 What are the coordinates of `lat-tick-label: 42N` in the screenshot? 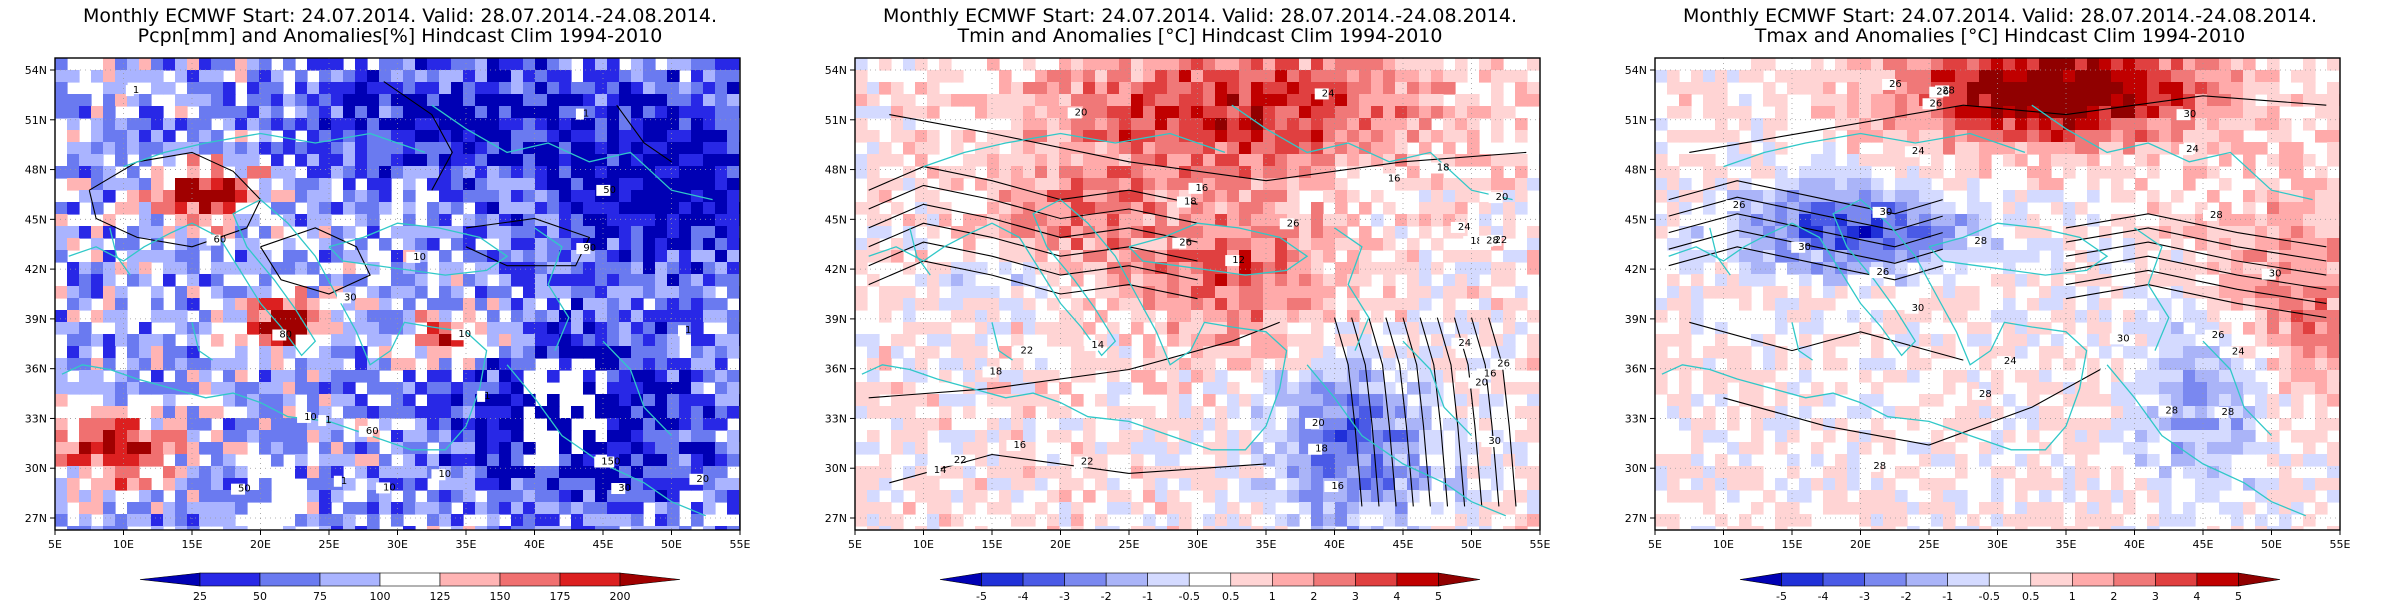 It's located at (36, 269).